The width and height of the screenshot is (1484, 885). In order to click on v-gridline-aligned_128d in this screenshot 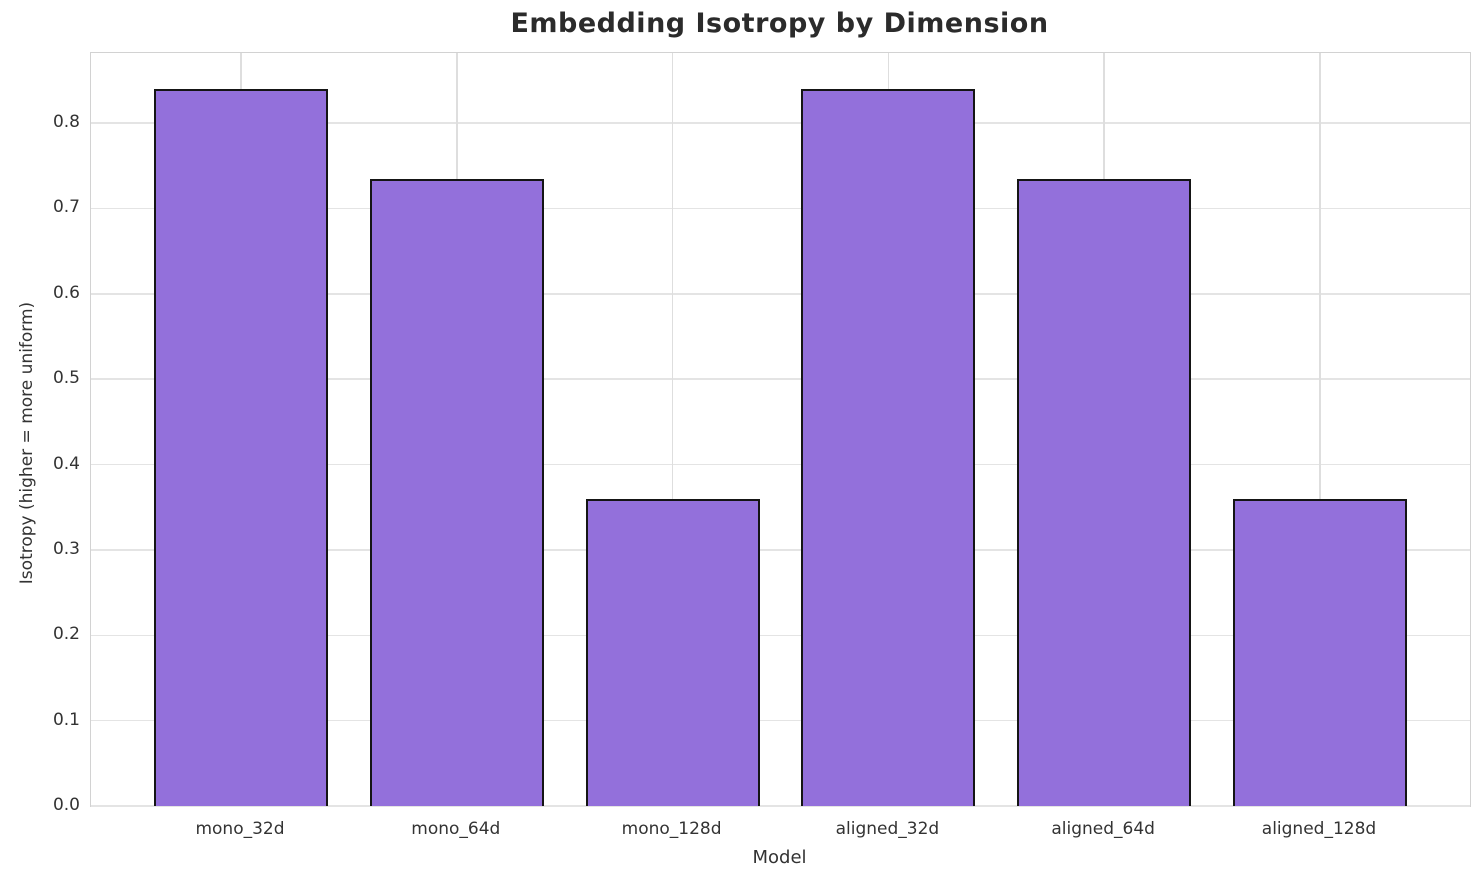, I will do `click(1320, 429)`.